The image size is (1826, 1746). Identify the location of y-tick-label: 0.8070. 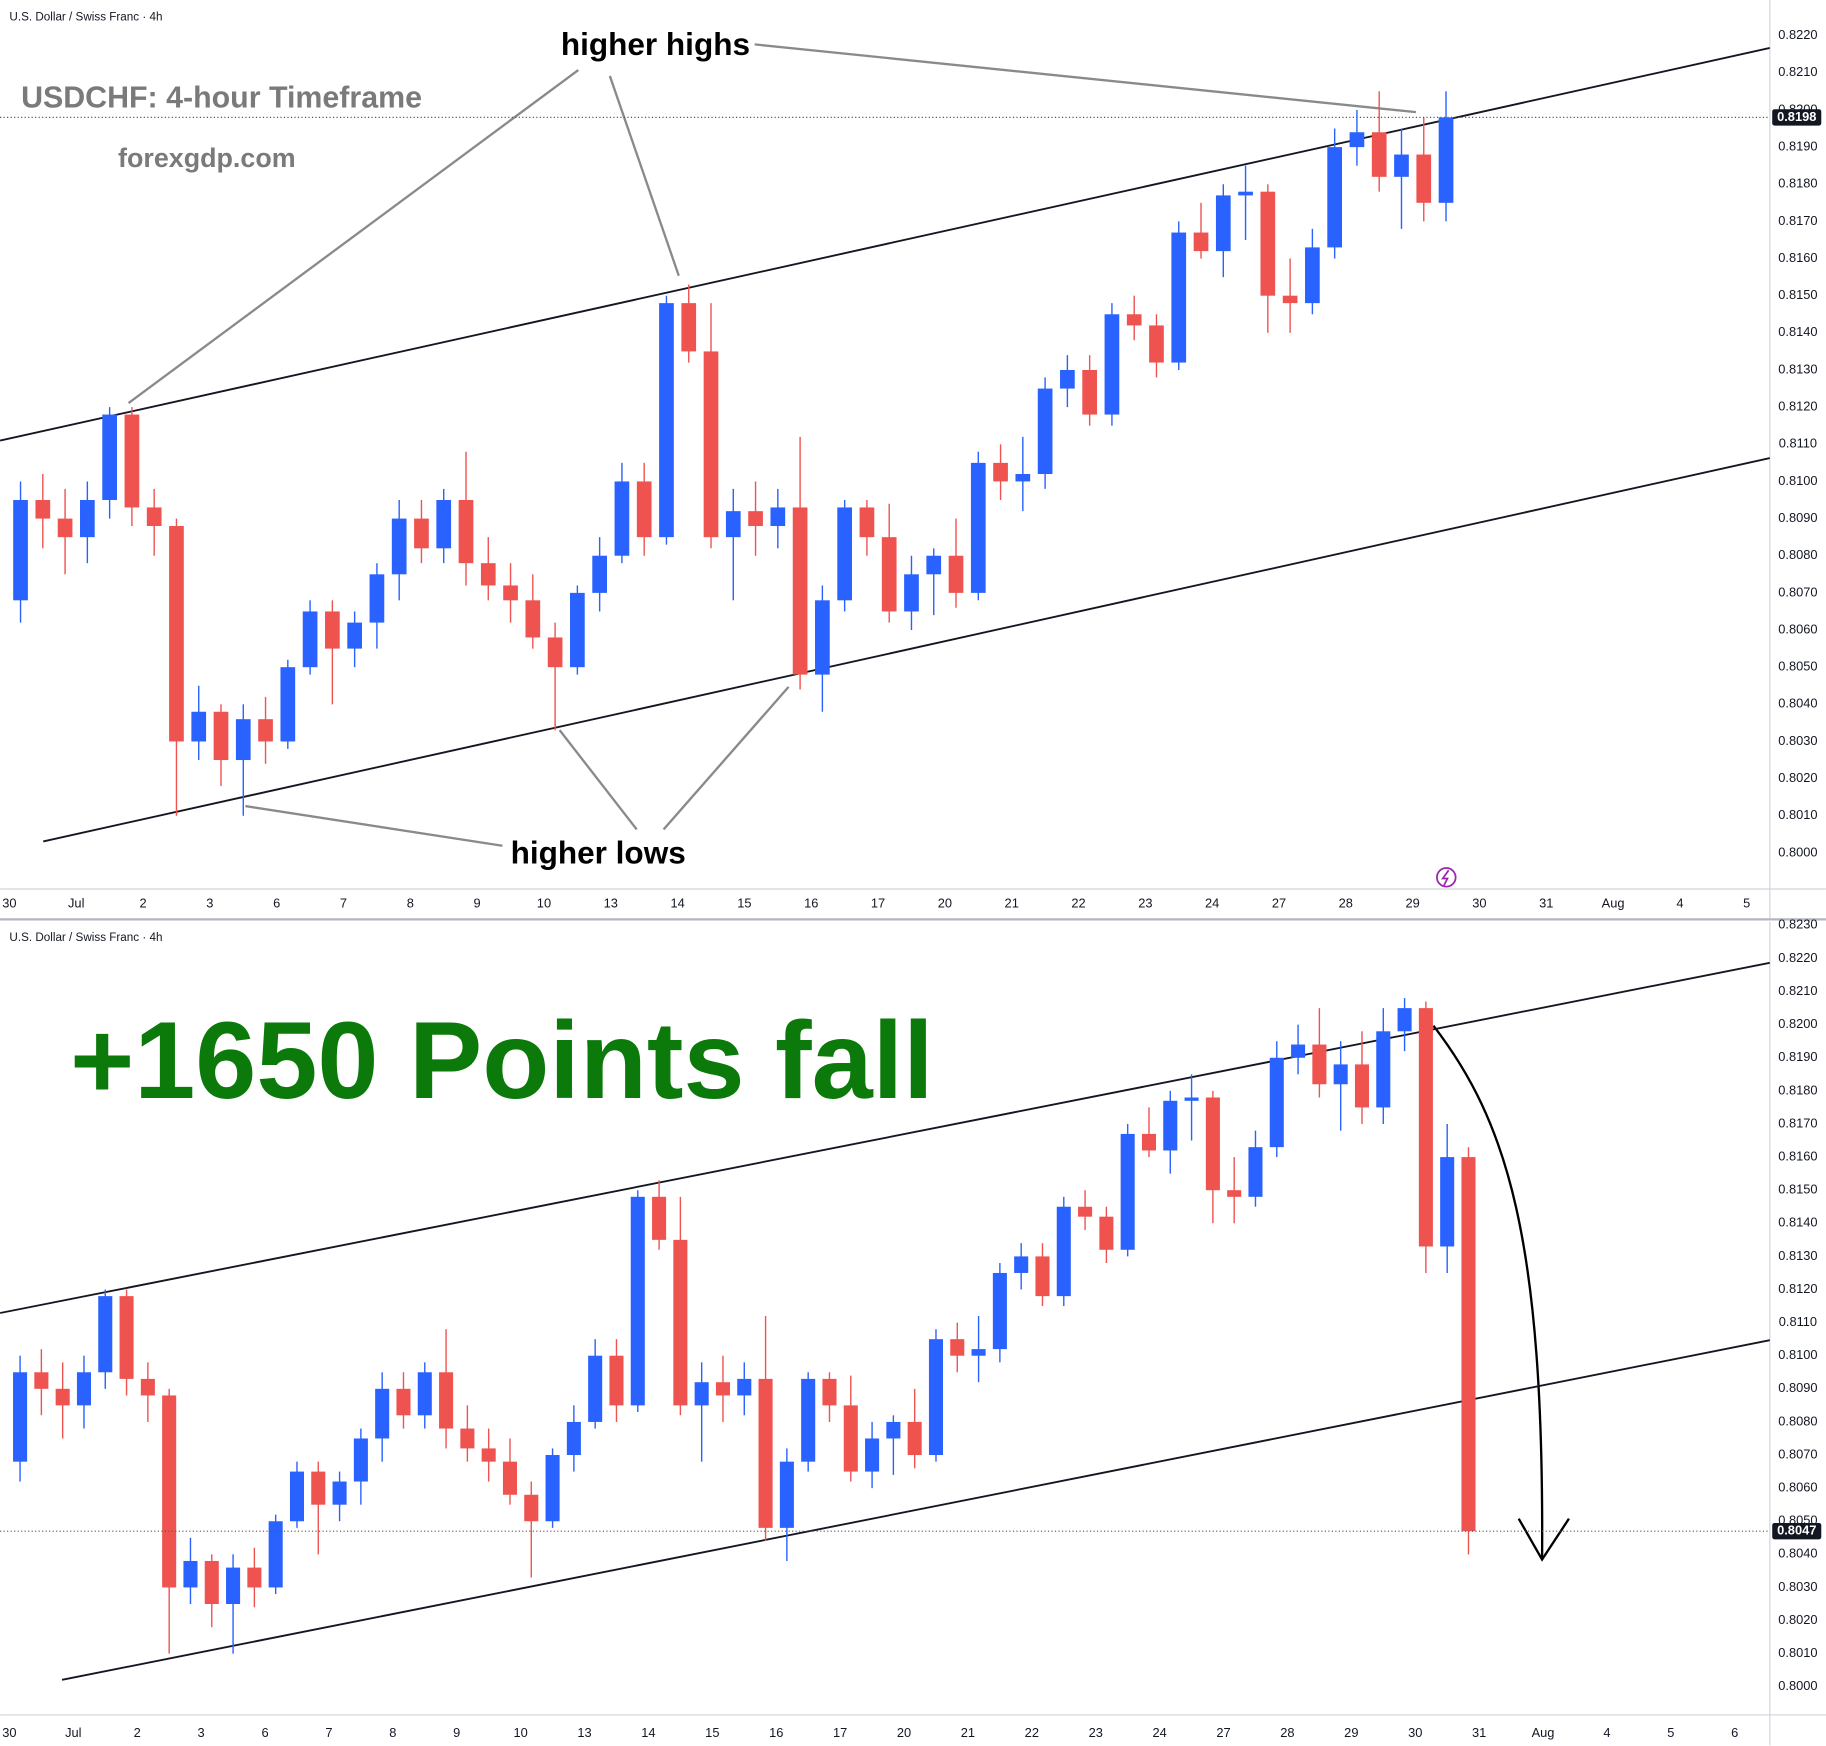
(1797, 1453).